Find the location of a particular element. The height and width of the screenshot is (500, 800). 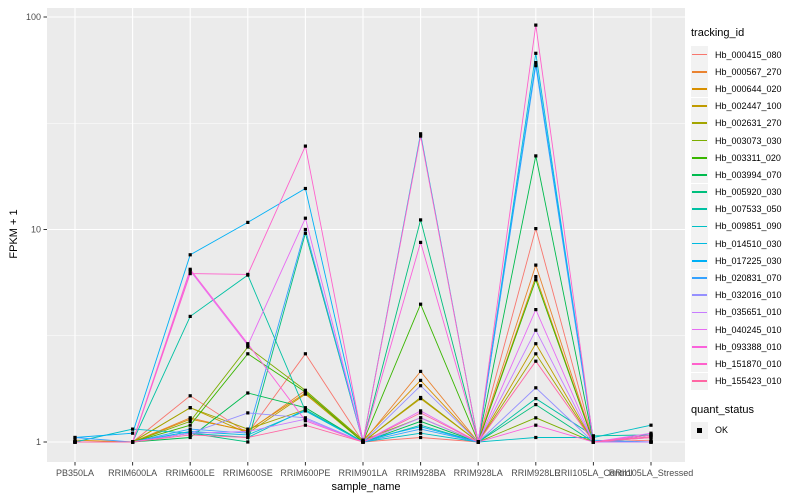

legend-label: Hb_002631_270 is located at coordinates (748, 123).